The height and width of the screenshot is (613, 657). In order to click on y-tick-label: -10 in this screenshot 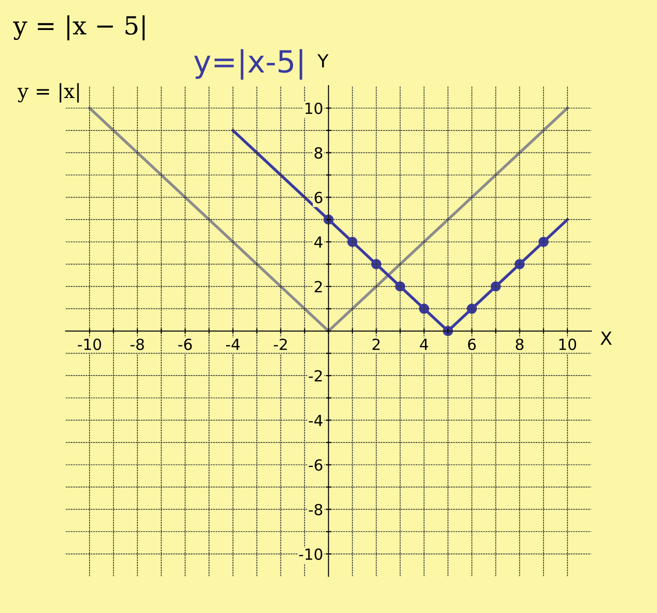, I will do `click(310, 554)`.